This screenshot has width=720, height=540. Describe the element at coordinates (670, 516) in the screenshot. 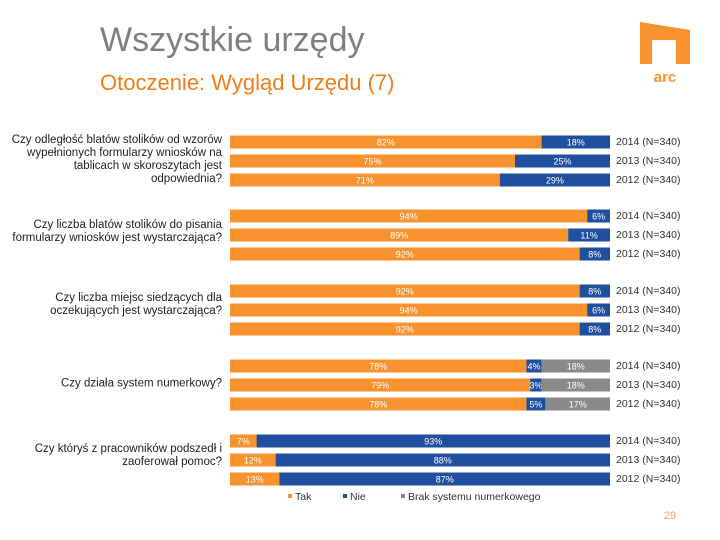

I see `page-number: 29` at that location.